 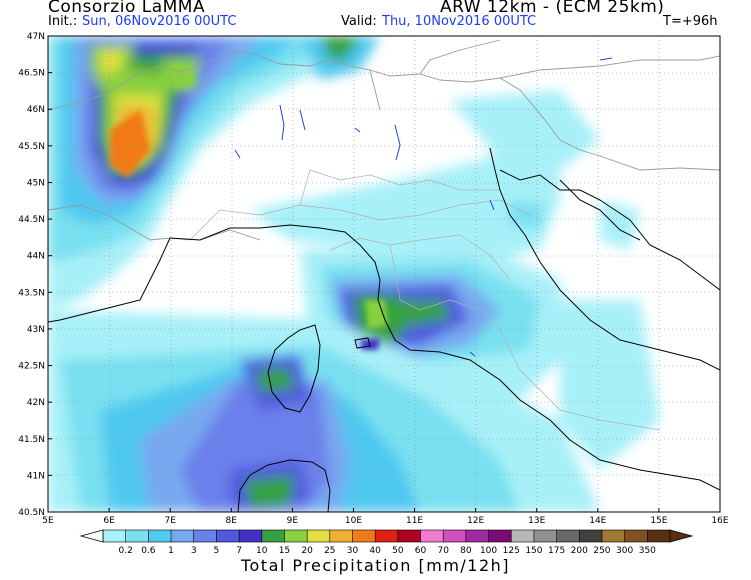 What do you see at coordinates (398, 551) in the screenshot?
I see `colorbar-label: 50` at bounding box center [398, 551].